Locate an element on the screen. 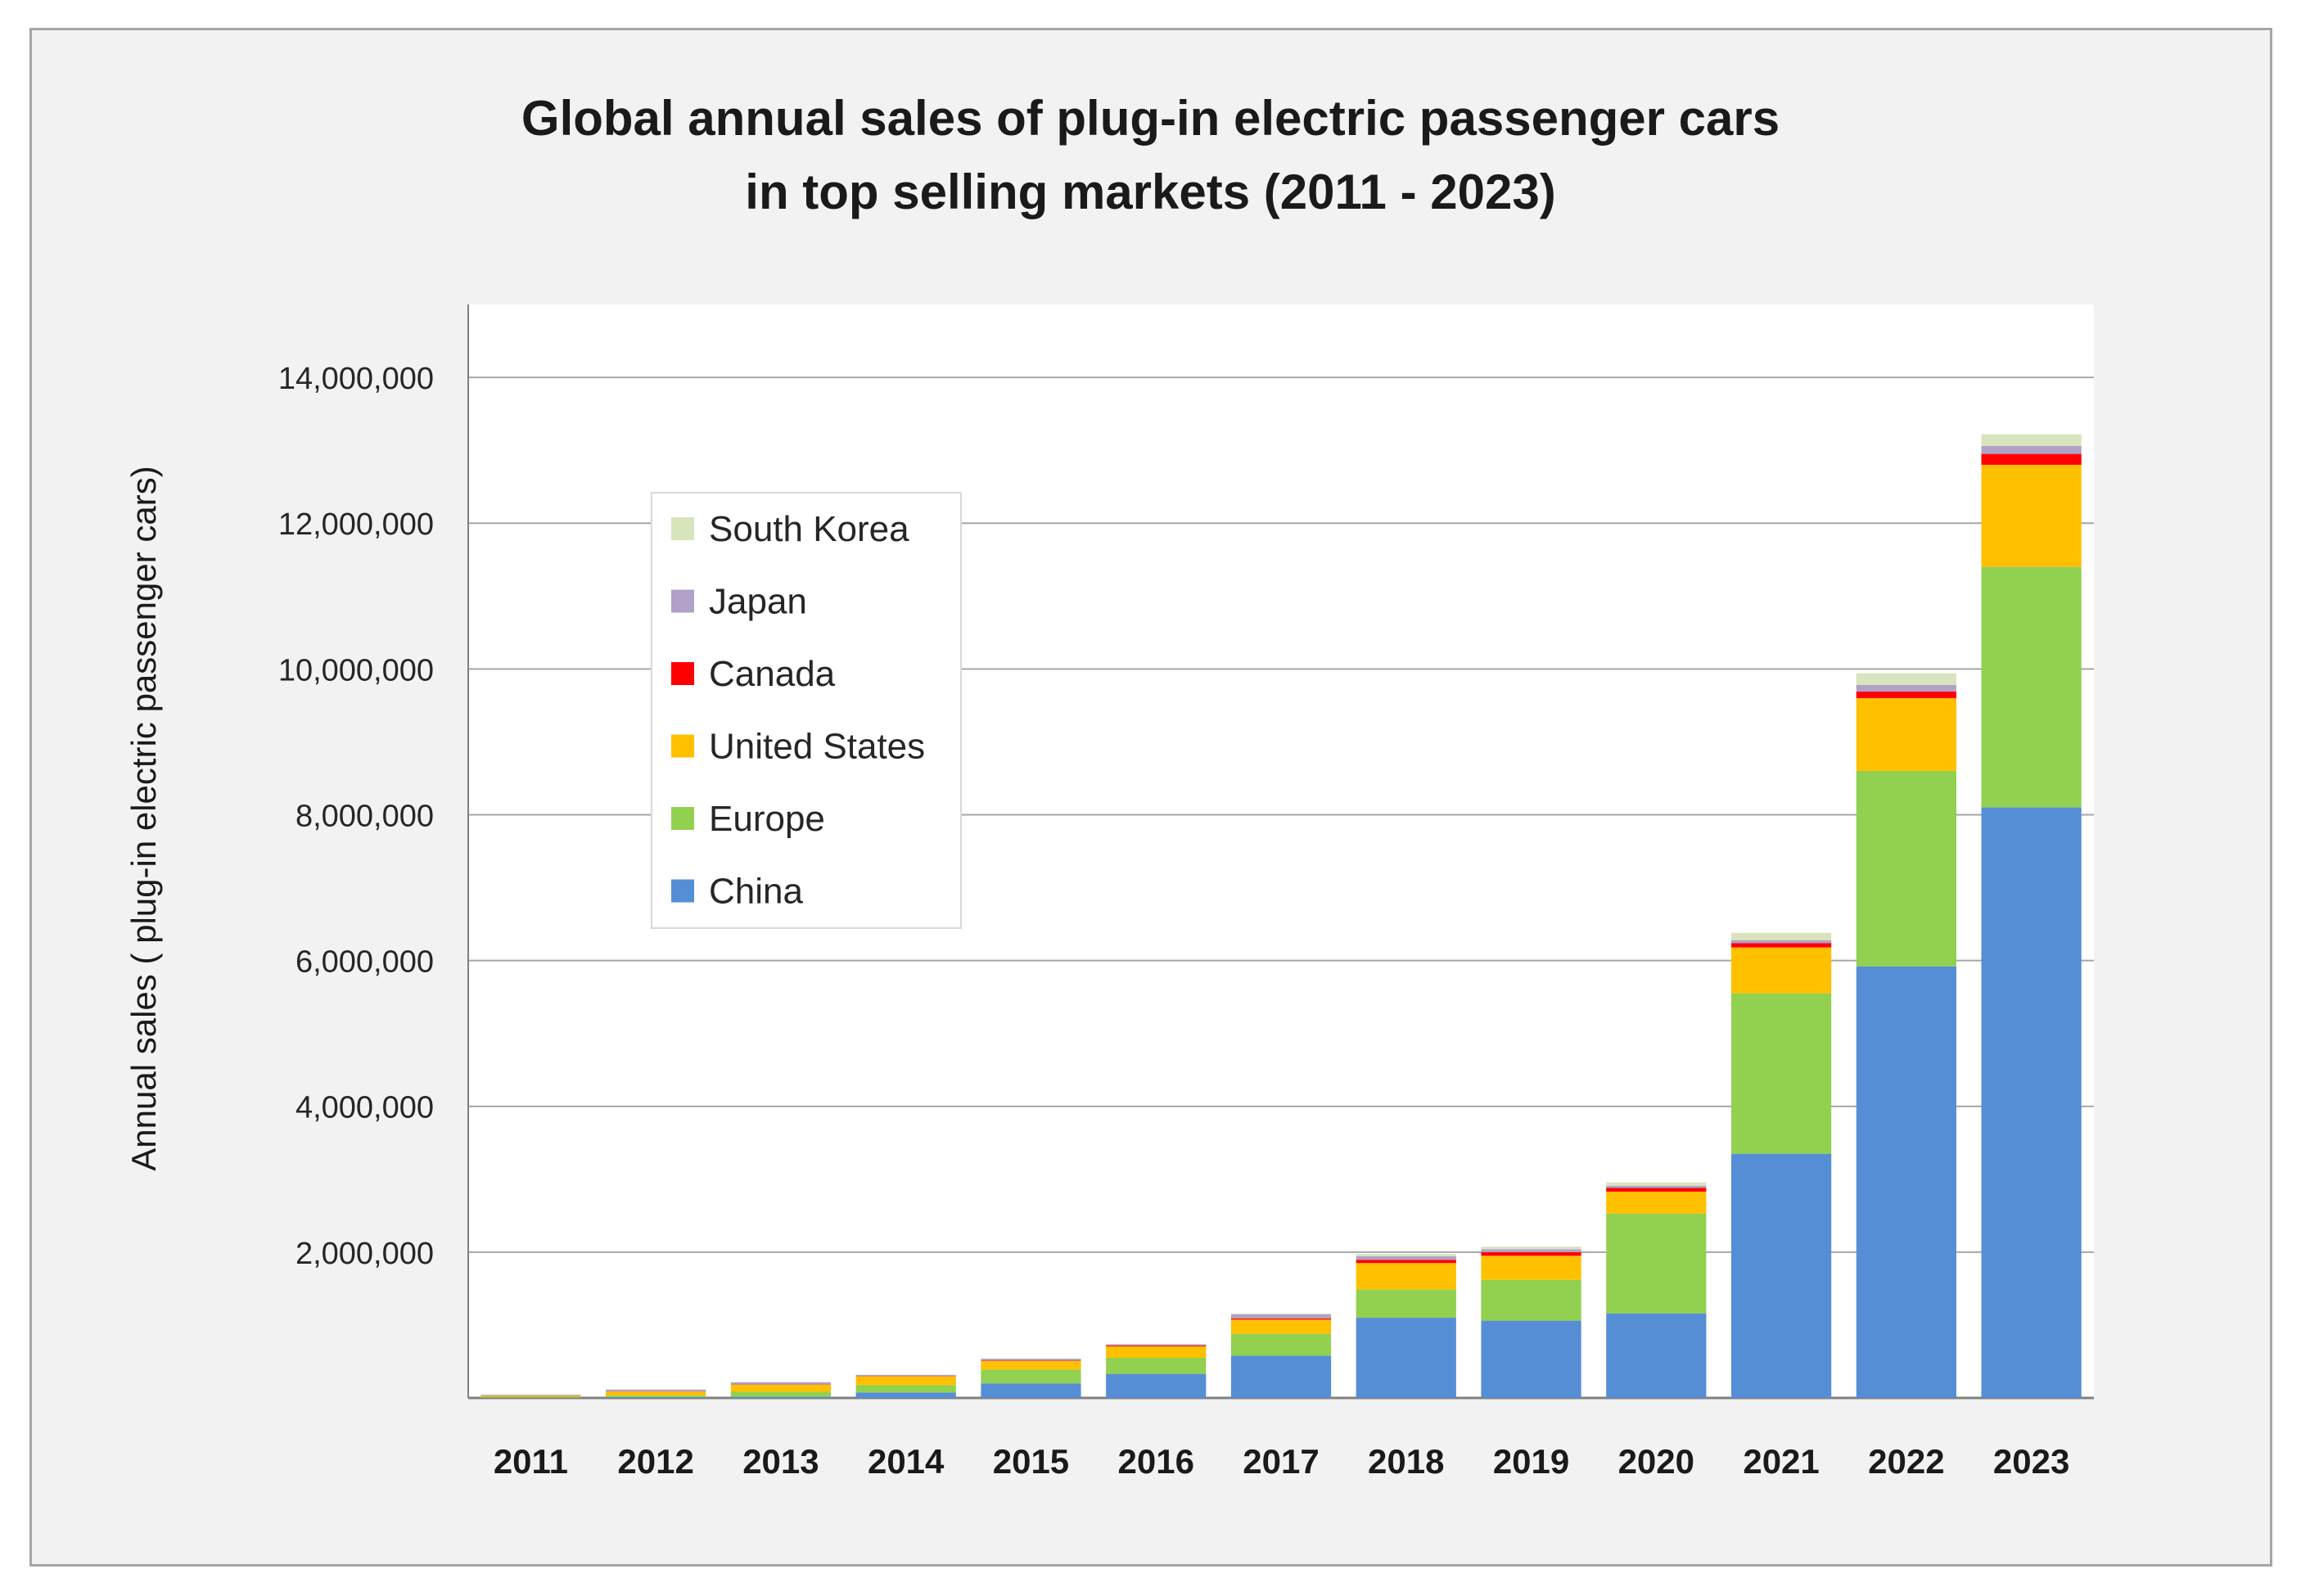 The image size is (2301, 1596). bar-europe-2022 is located at coordinates (1906, 869).